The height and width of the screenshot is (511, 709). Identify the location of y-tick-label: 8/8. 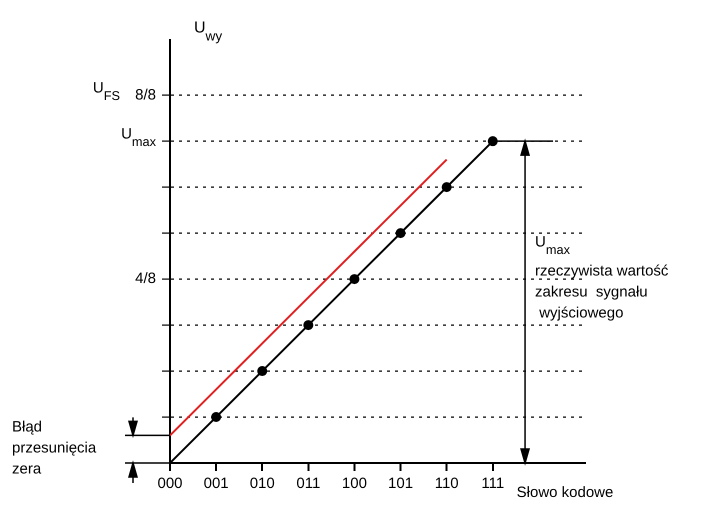
(145, 95).